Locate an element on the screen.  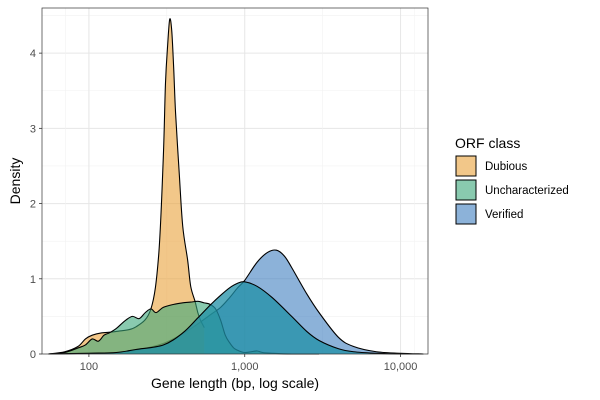
legend-label-verified: Verified is located at coordinates (504, 215).